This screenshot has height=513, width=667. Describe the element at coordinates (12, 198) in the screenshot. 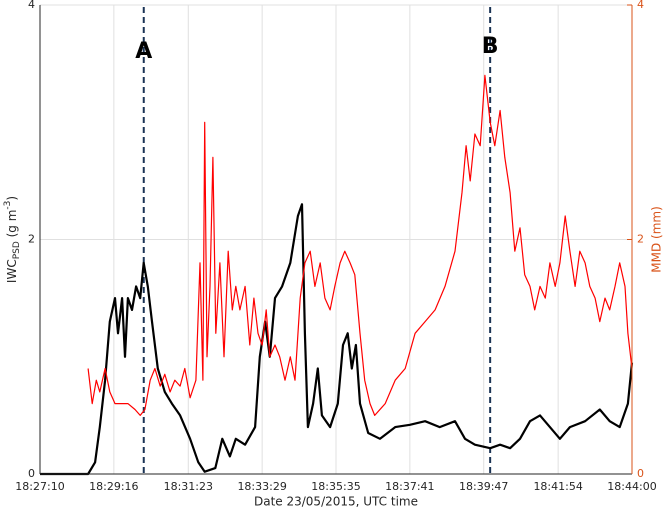

I see `y-axis-label-part: )` at that location.